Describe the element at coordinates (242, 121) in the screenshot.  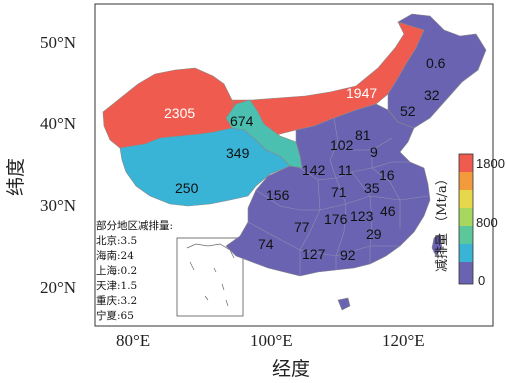
I see `value-gansu: 674` at that location.